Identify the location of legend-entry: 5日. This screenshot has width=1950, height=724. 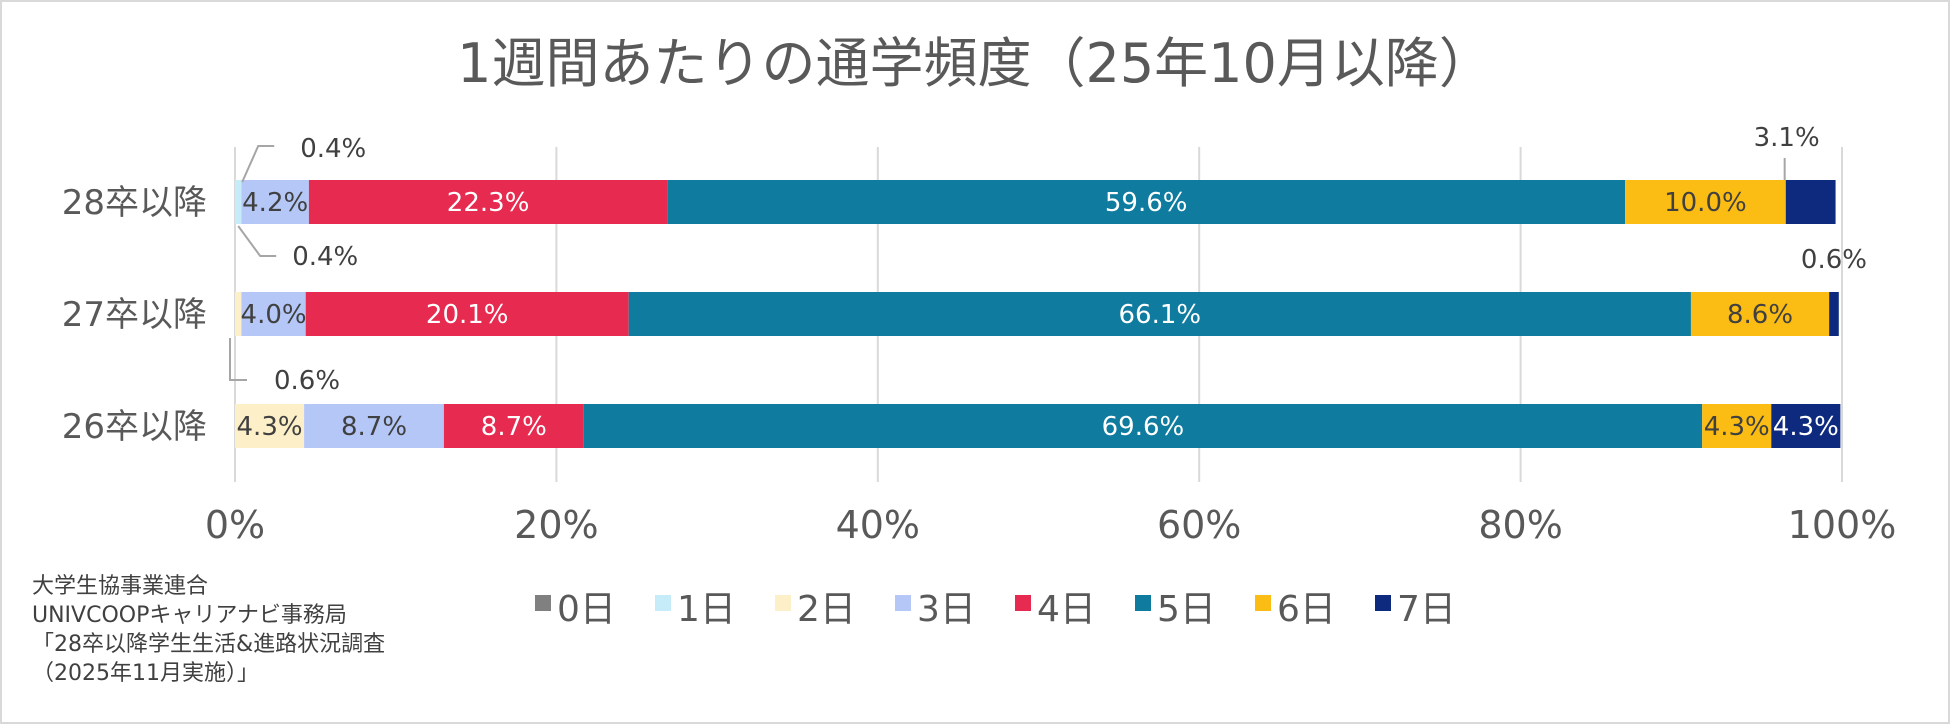
(1186, 609).